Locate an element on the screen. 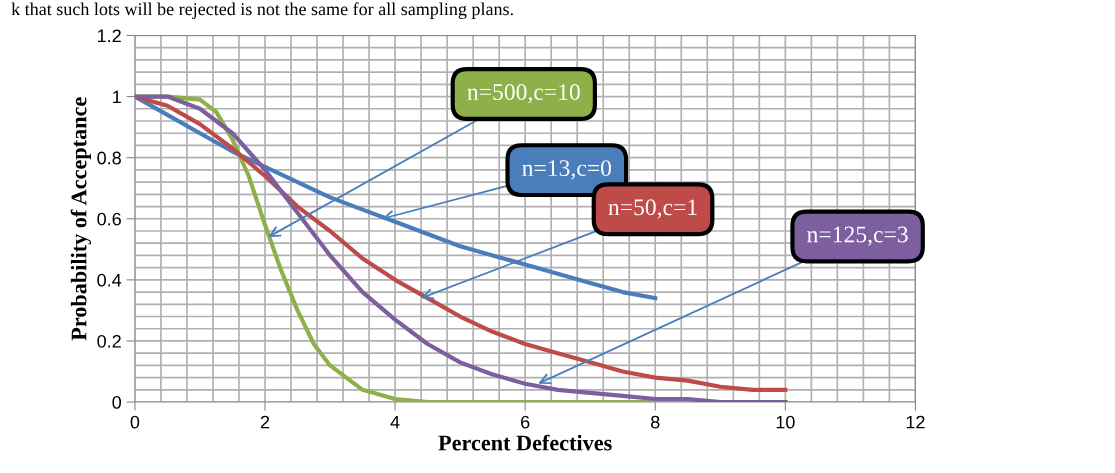  x-tick-label: 12 is located at coordinates (915, 422).